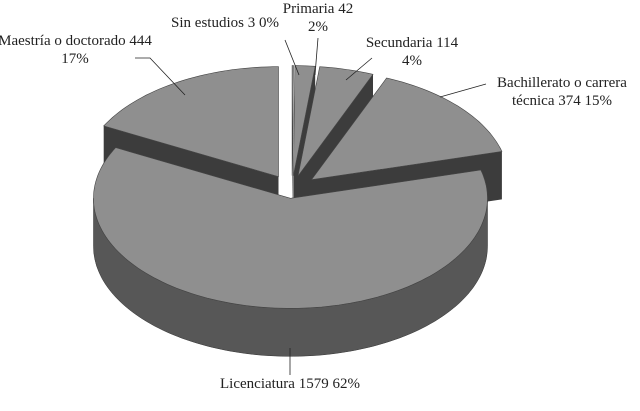 This screenshot has height=411, width=640. Describe the element at coordinates (318, 27) in the screenshot. I see `label-part: 2%` at that location.